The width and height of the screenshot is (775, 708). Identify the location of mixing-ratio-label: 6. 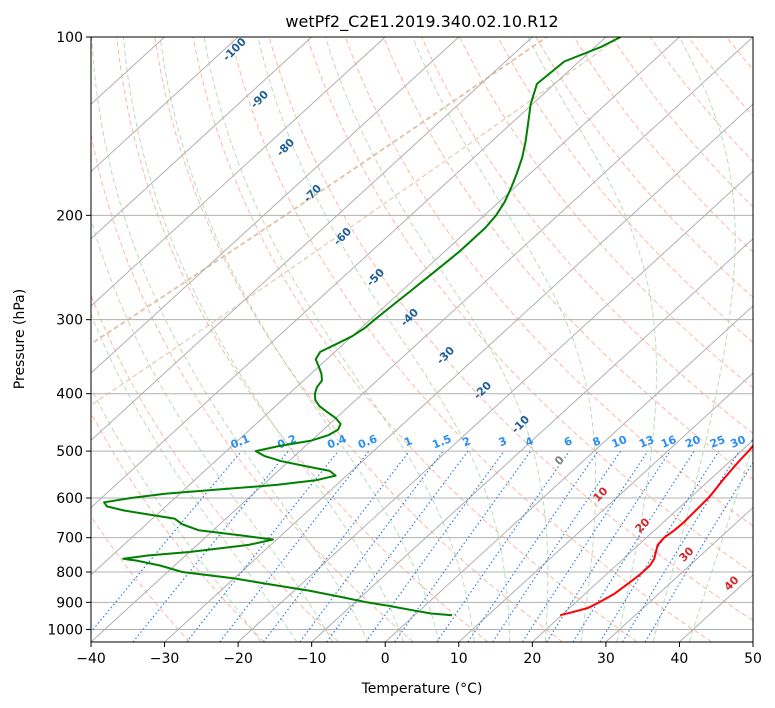
(568, 441).